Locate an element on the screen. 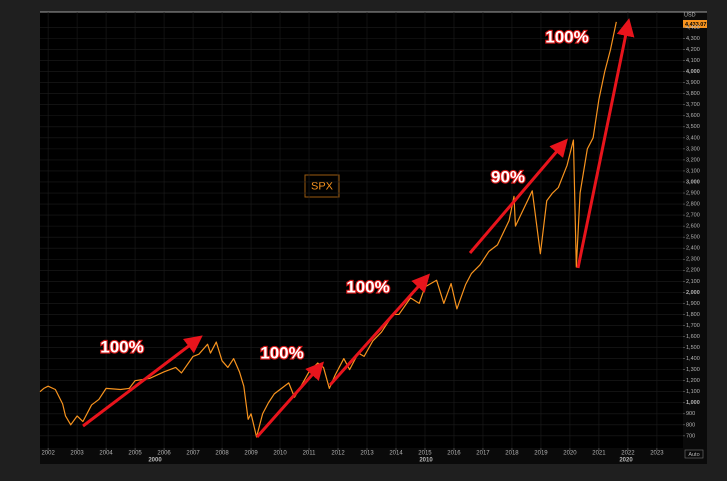 This screenshot has height=481, width=727. y-tick-label: 2,800 is located at coordinates (693, 205).